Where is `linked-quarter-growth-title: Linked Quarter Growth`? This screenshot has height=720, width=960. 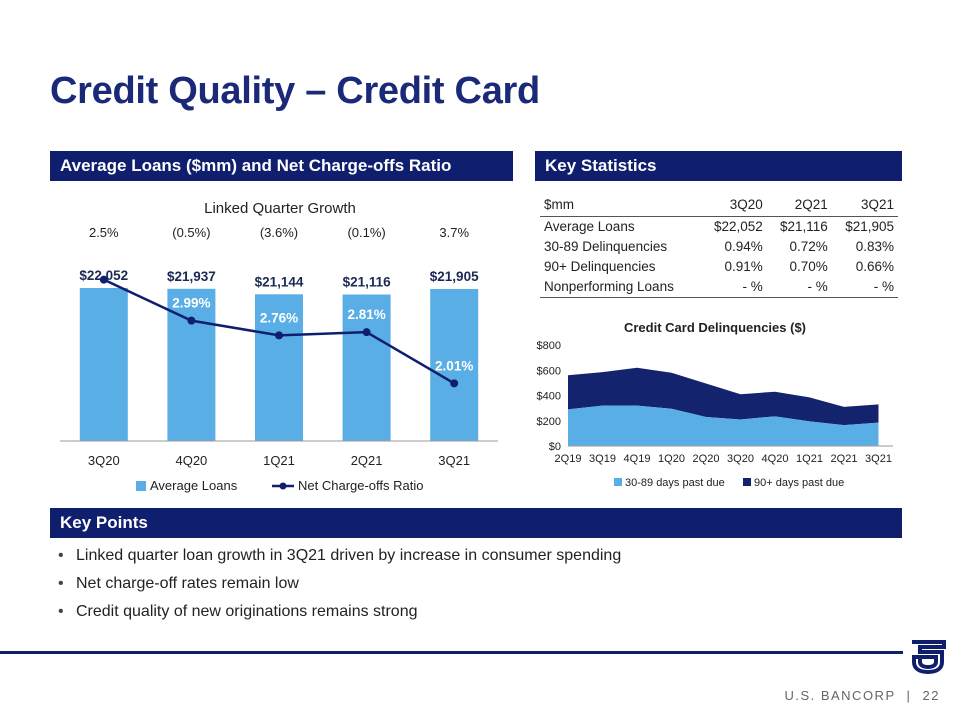 linked-quarter-growth-title: Linked Quarter Growth is located at coordinates (280, 208).